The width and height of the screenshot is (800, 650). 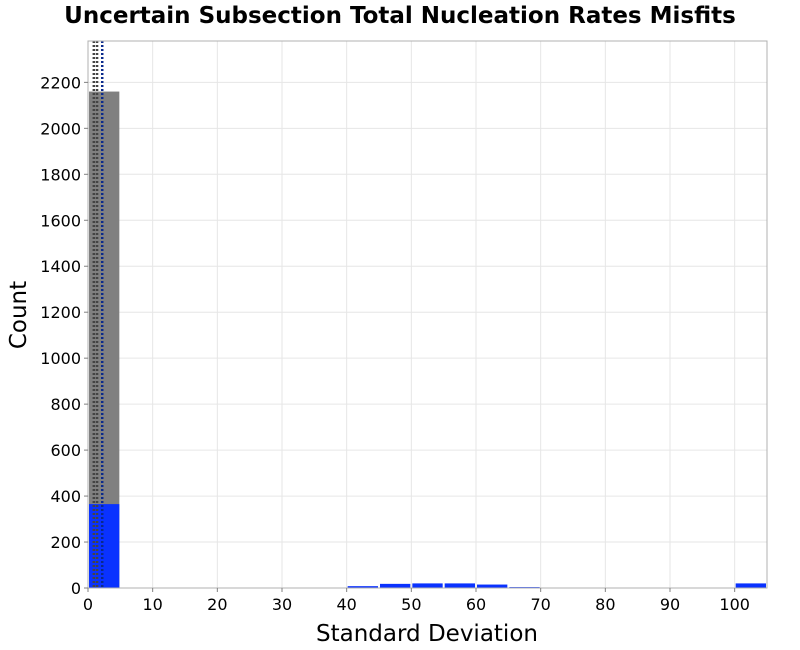 I want to click on y-tick-label: 1800, so click(x=60, y=174).